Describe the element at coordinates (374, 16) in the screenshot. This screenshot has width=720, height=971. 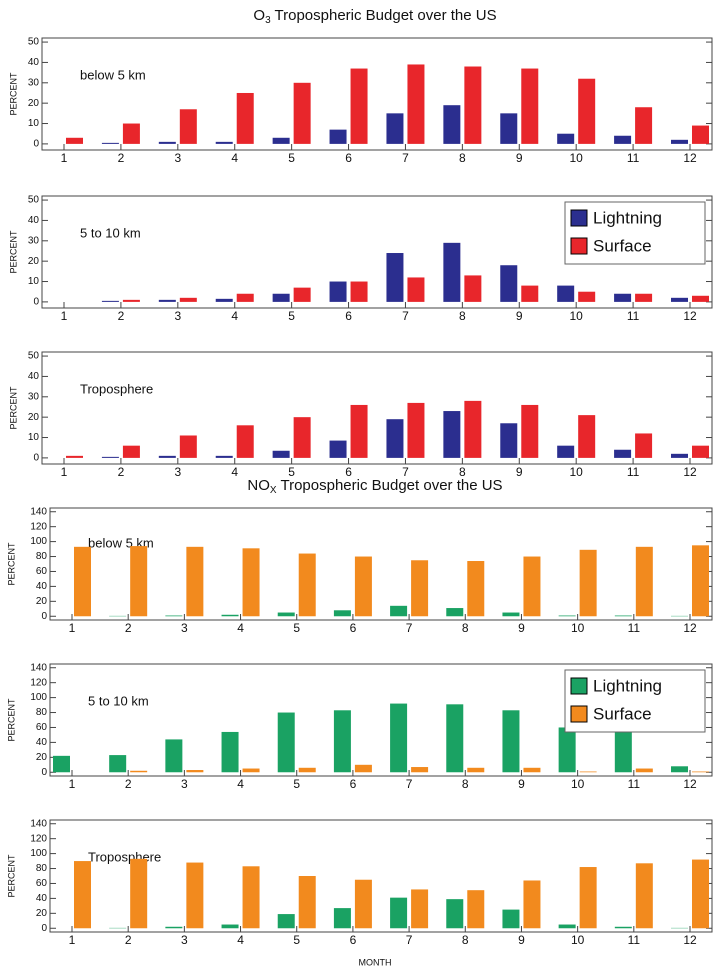
I see `section-title: O3 Tropospheric Budget over the US` at that location.